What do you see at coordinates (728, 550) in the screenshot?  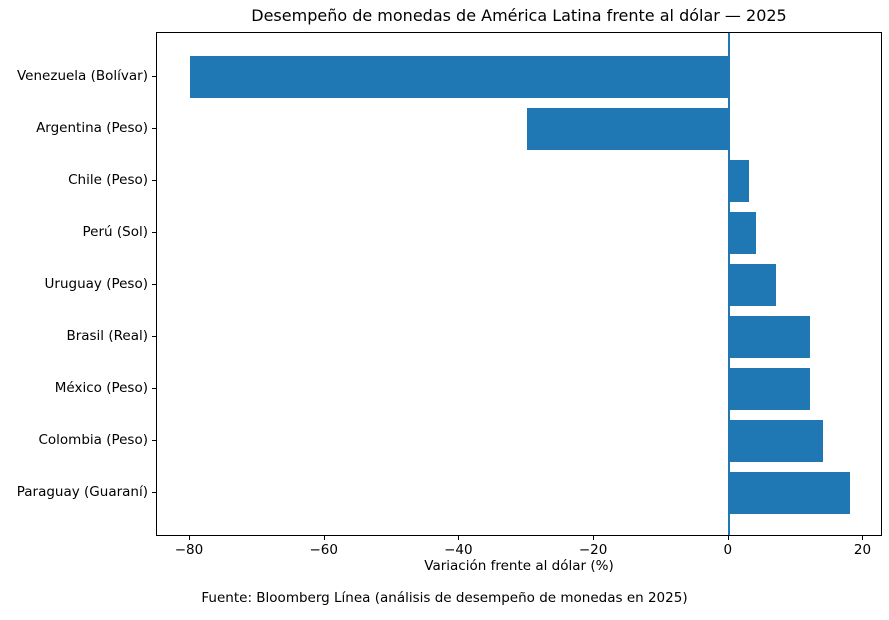 I see `x-tick-label: 0` at bounding box center [728, 550].